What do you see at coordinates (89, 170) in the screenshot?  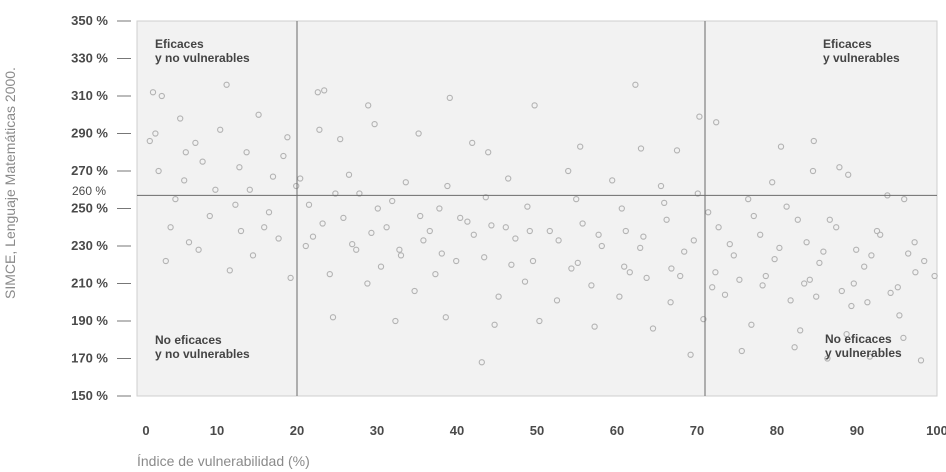 I see `y-tick-label: 270 %` at bounding box center [89, 170].